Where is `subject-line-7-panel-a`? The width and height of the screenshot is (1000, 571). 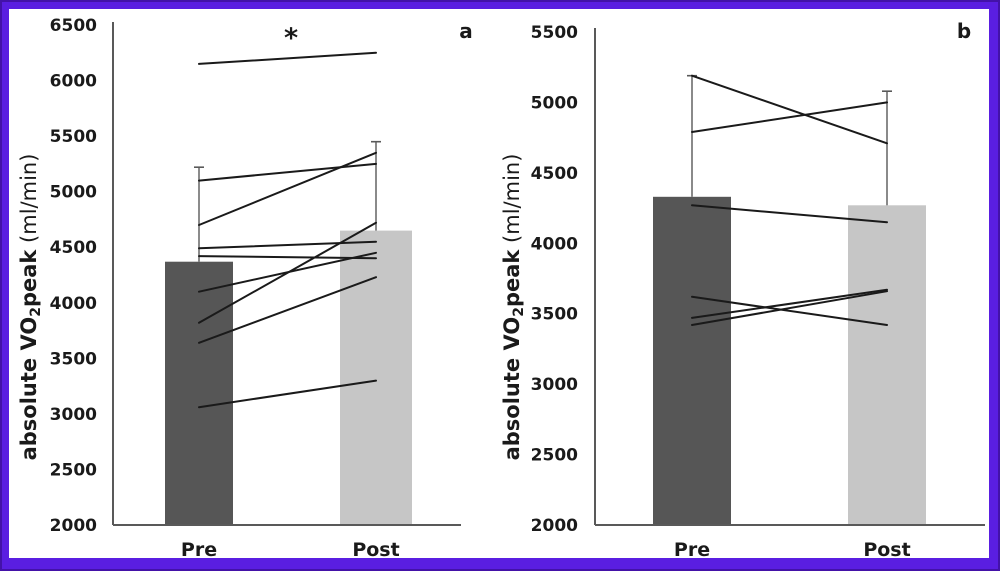
subject-line-7-panel-a is located at coordinates (287, 272).